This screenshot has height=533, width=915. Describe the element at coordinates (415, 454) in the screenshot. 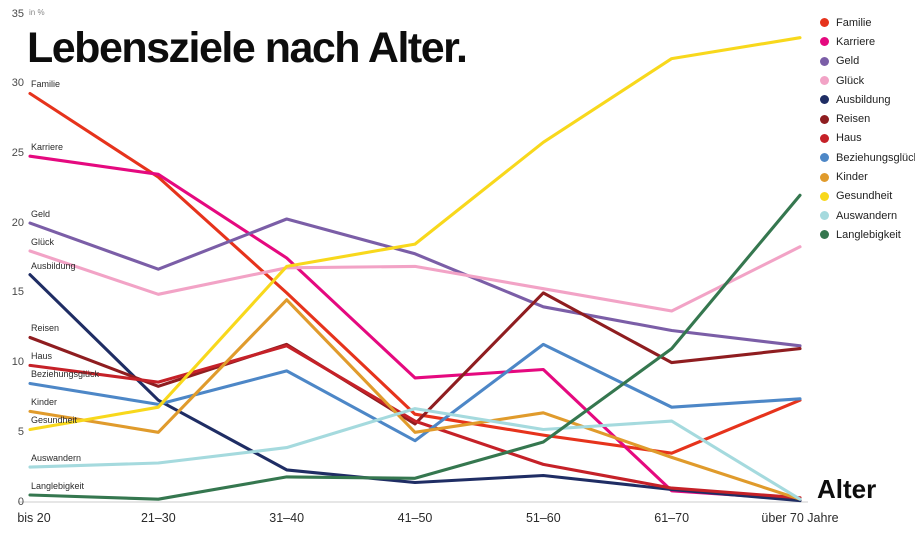

I see `series-line-auswandern` at that location.